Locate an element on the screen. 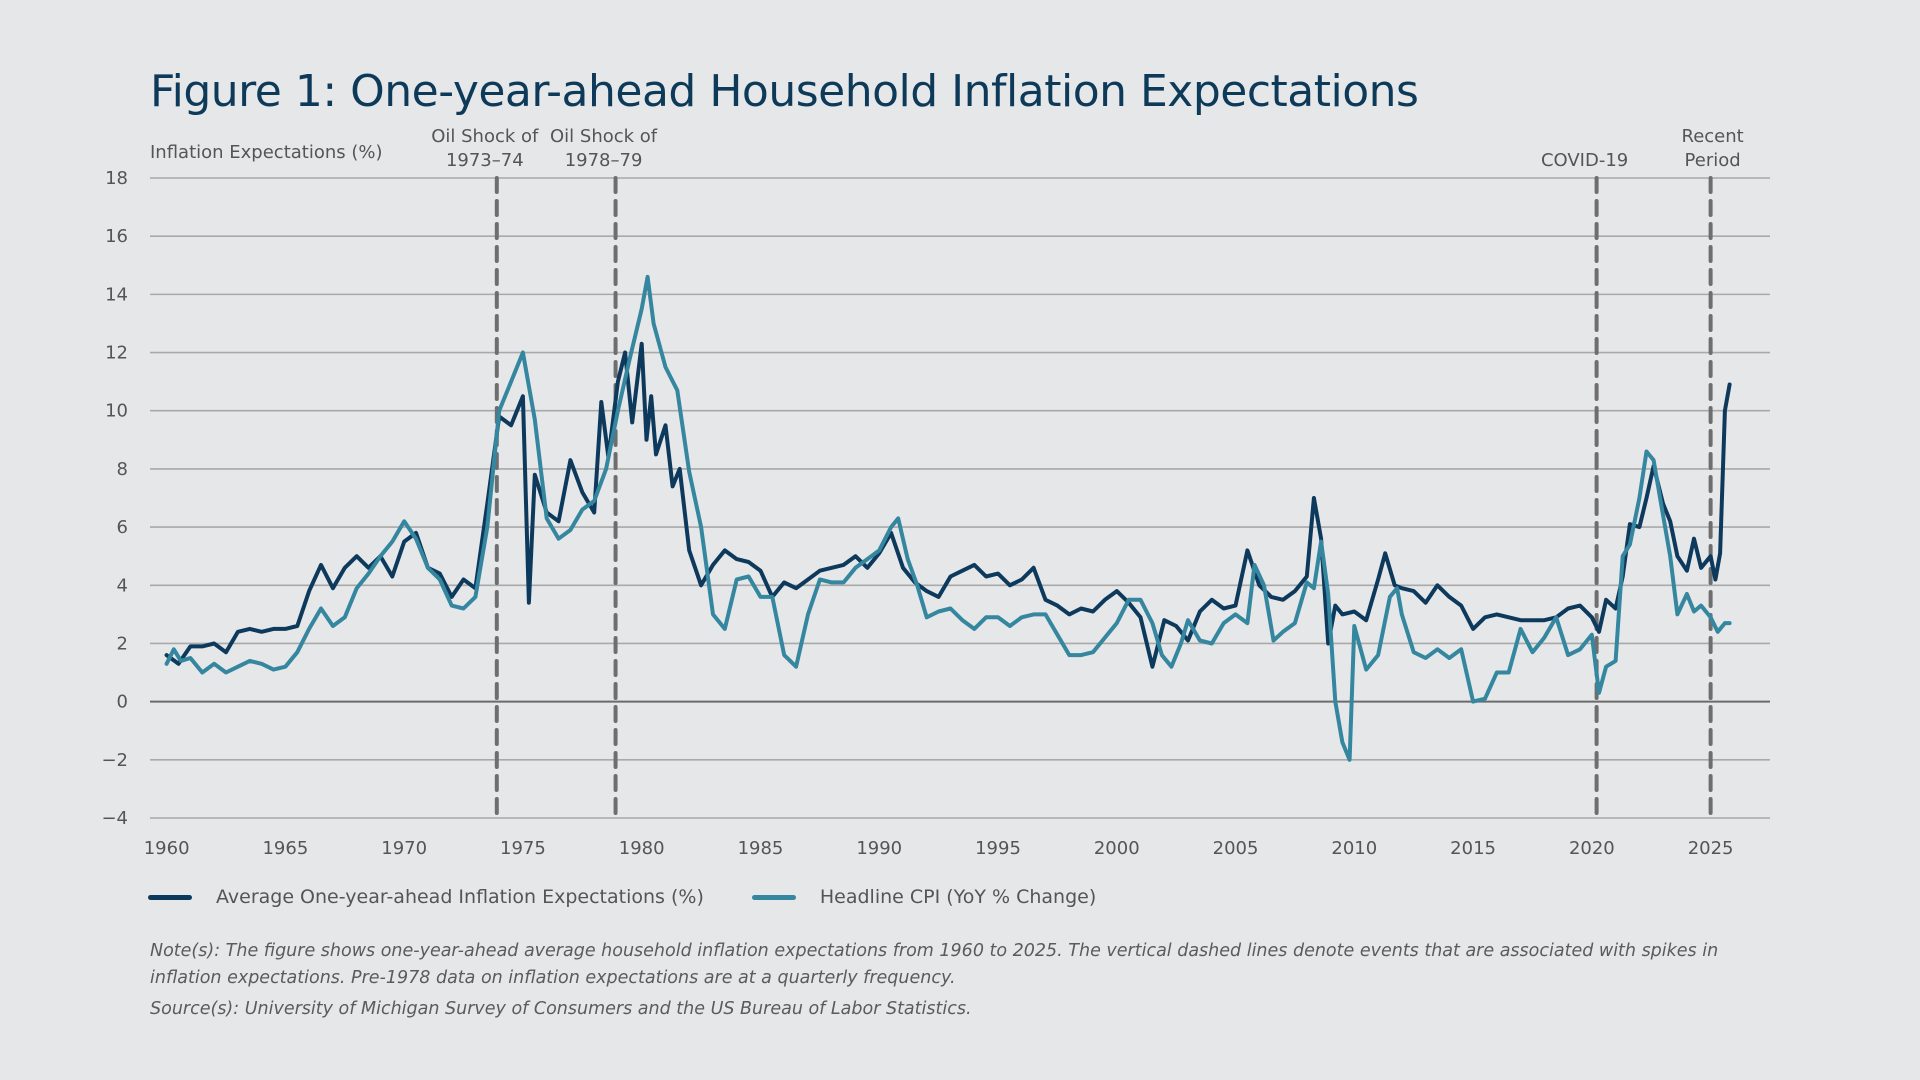 The width and height of the screenshot is (1920, 1080). legend-label-cpi: Headline CPI (YoY % Change) is located at coordinates (958, 897).